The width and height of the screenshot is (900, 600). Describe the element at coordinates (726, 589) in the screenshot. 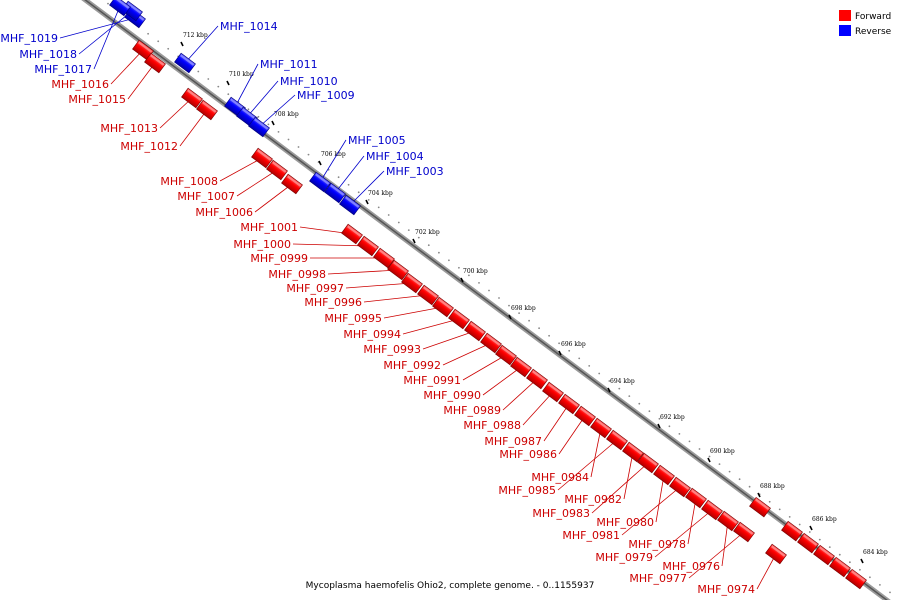

I see `gene-label: MHF_0974` at that location.